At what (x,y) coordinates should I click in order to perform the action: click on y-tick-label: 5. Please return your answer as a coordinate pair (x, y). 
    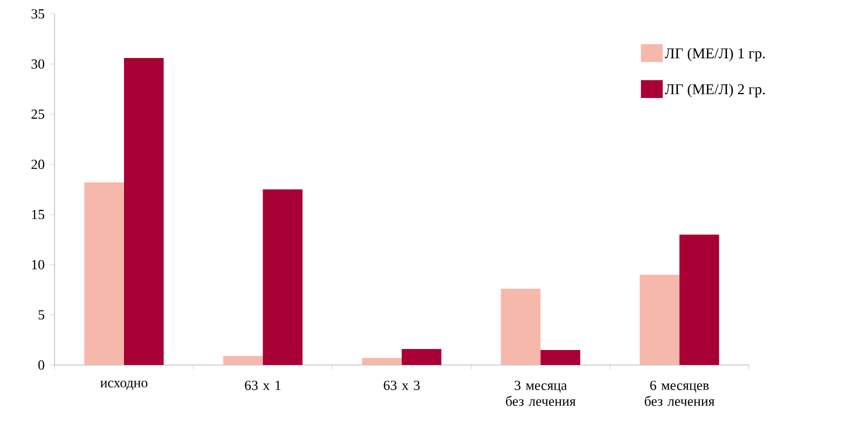
    Looking at the image, I should click on (41, 315).